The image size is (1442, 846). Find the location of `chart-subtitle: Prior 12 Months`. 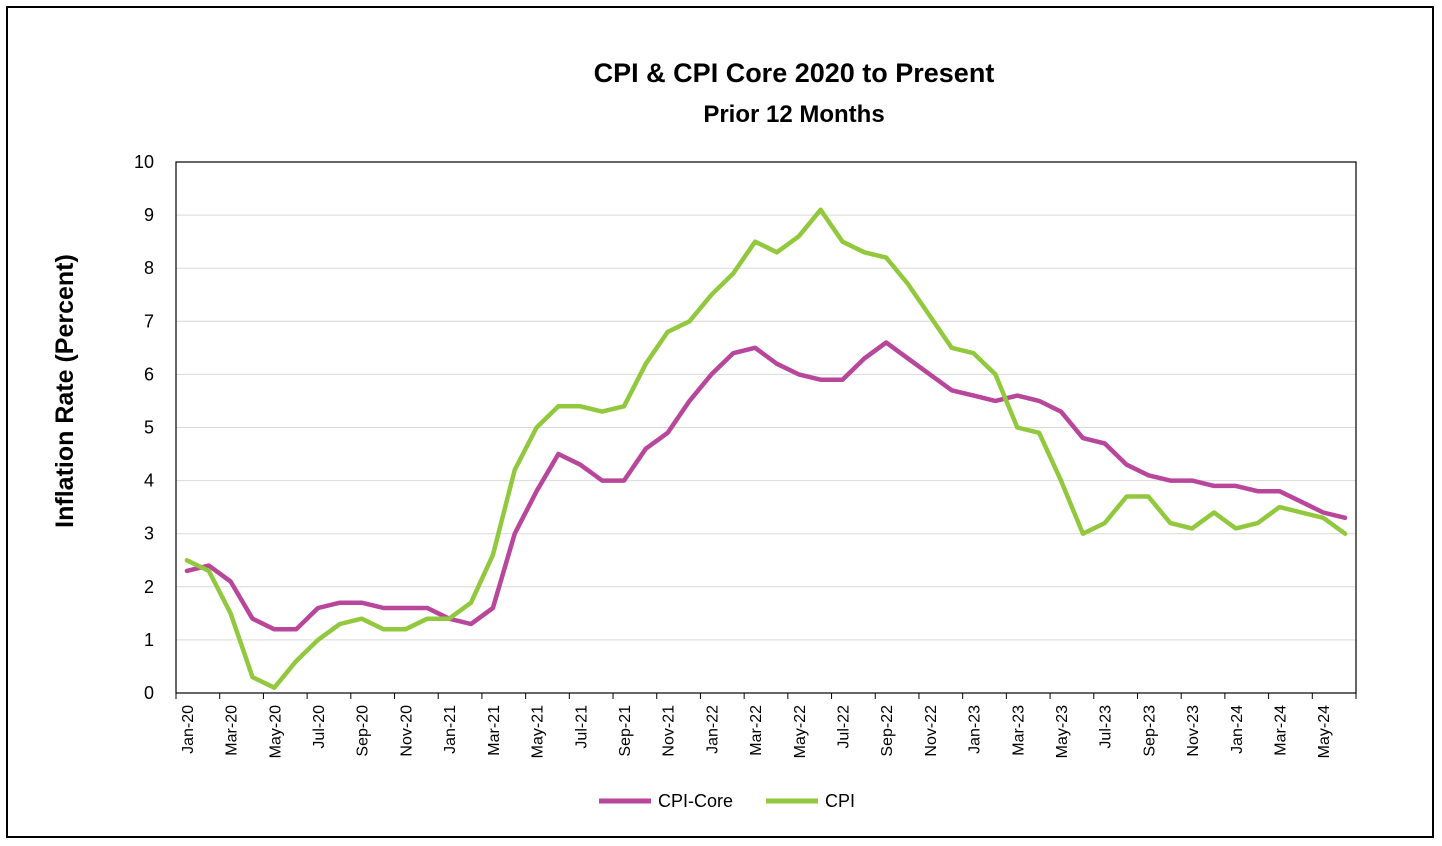

chart-subtitle: Prior 12 Months is located at coordinates (793, 114).